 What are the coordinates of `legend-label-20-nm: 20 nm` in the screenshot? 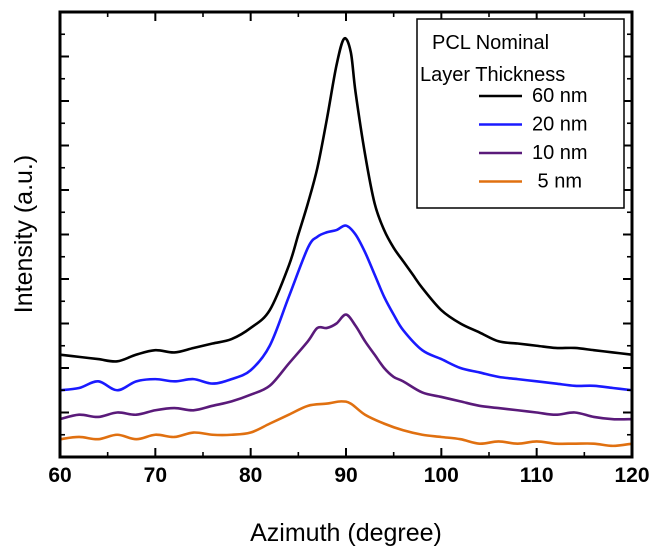 It's located at (560, 125).